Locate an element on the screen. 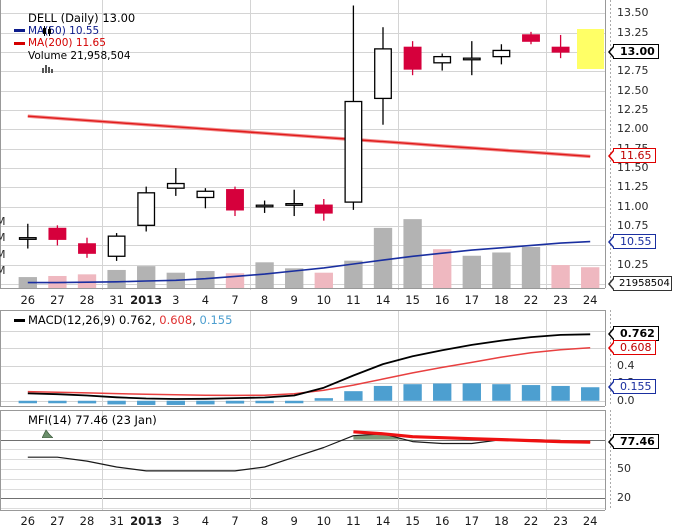  last-price-flag-text: 13.00 is located at coordinates (637, 51).